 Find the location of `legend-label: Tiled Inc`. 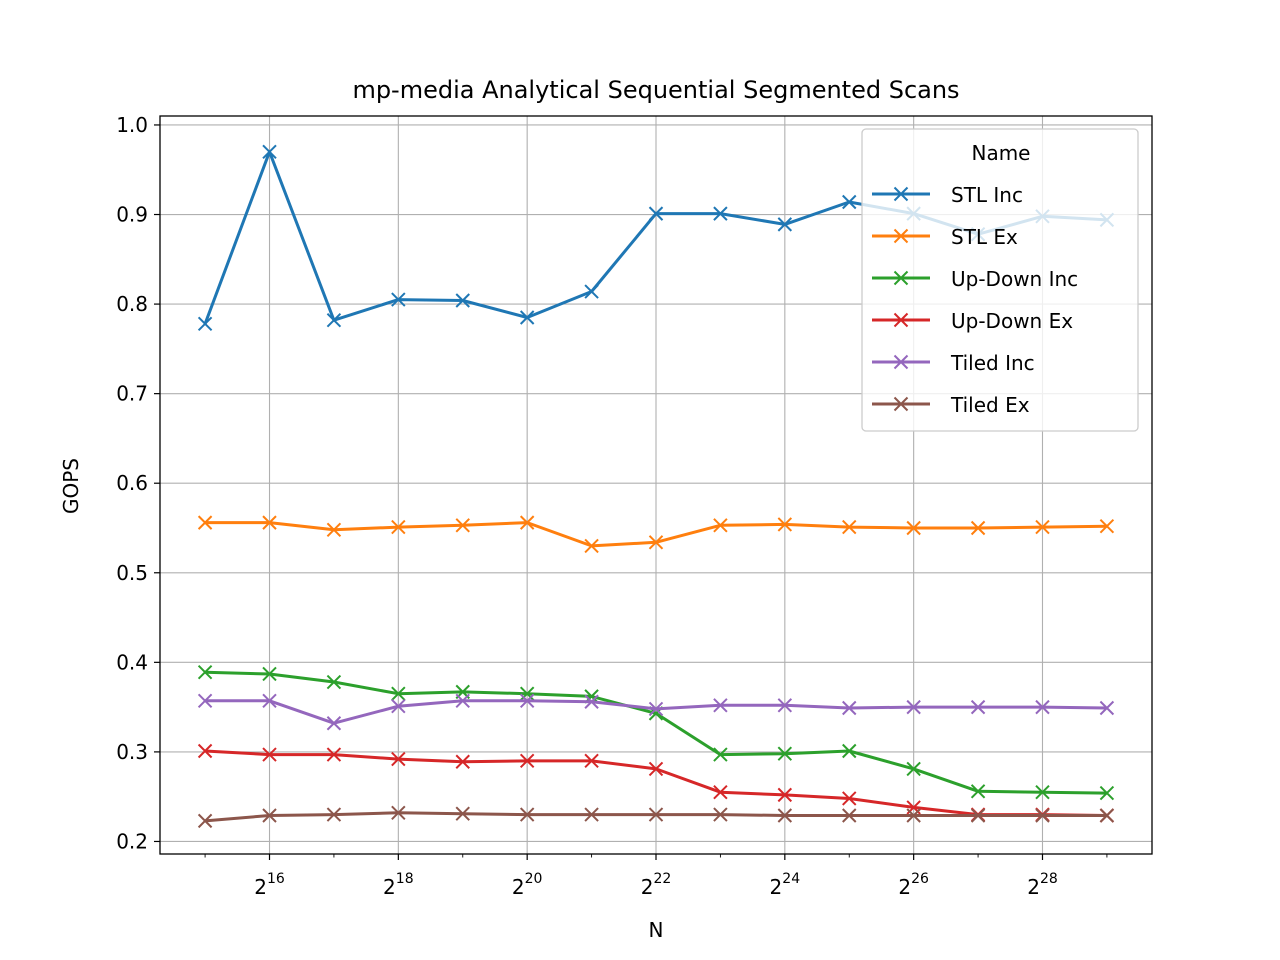

legend-label: Tiled Inc is located at coordinates (992, 363).